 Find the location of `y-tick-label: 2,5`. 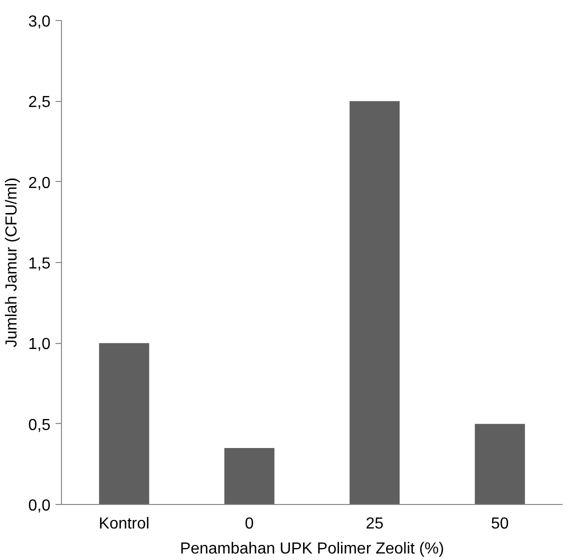

y-tick-label: 2,5 is located at coordinates (39, 103).